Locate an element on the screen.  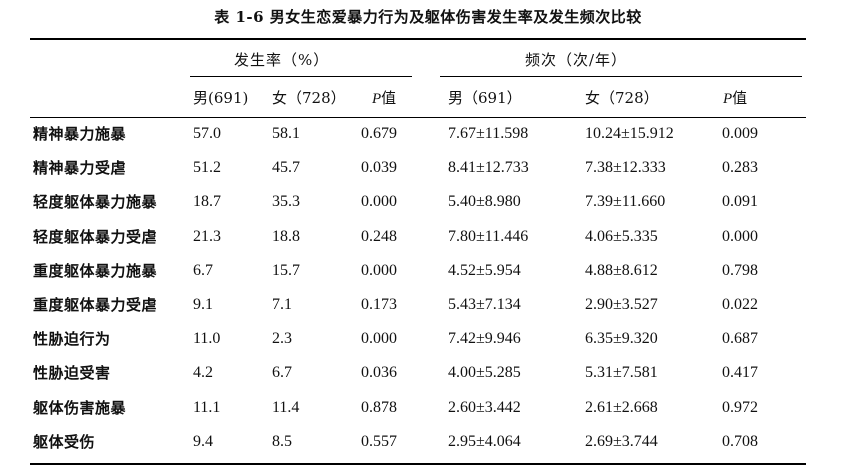
row-label: 精神暴力施暴 is located at coordinates (80, 134).